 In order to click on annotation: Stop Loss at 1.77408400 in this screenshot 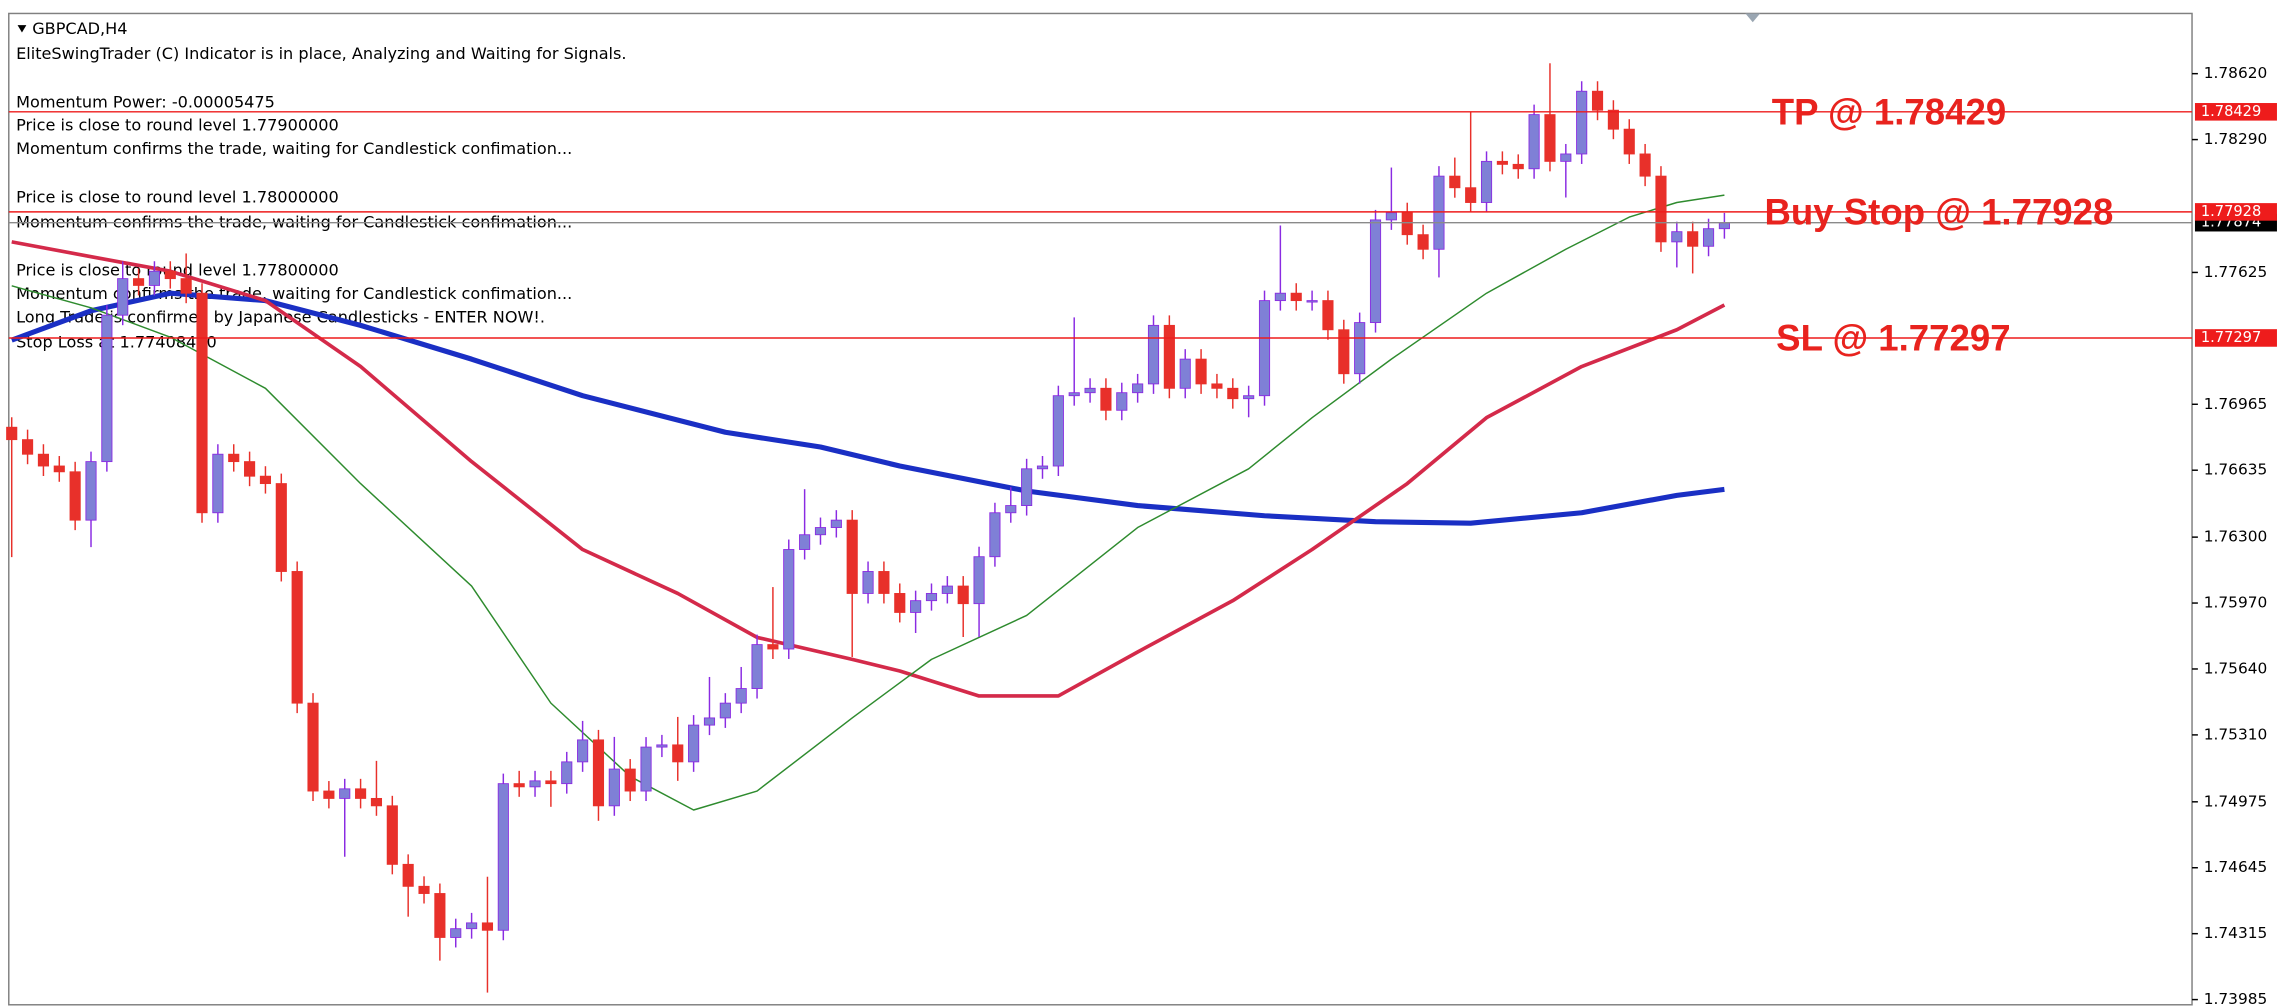, I will do `click(116, 341)`.